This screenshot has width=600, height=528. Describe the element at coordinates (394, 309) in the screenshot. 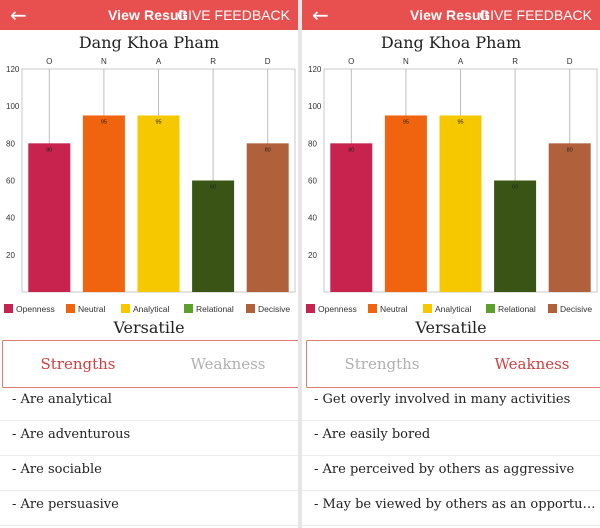

I see `legend-label: Neutral` at that location.